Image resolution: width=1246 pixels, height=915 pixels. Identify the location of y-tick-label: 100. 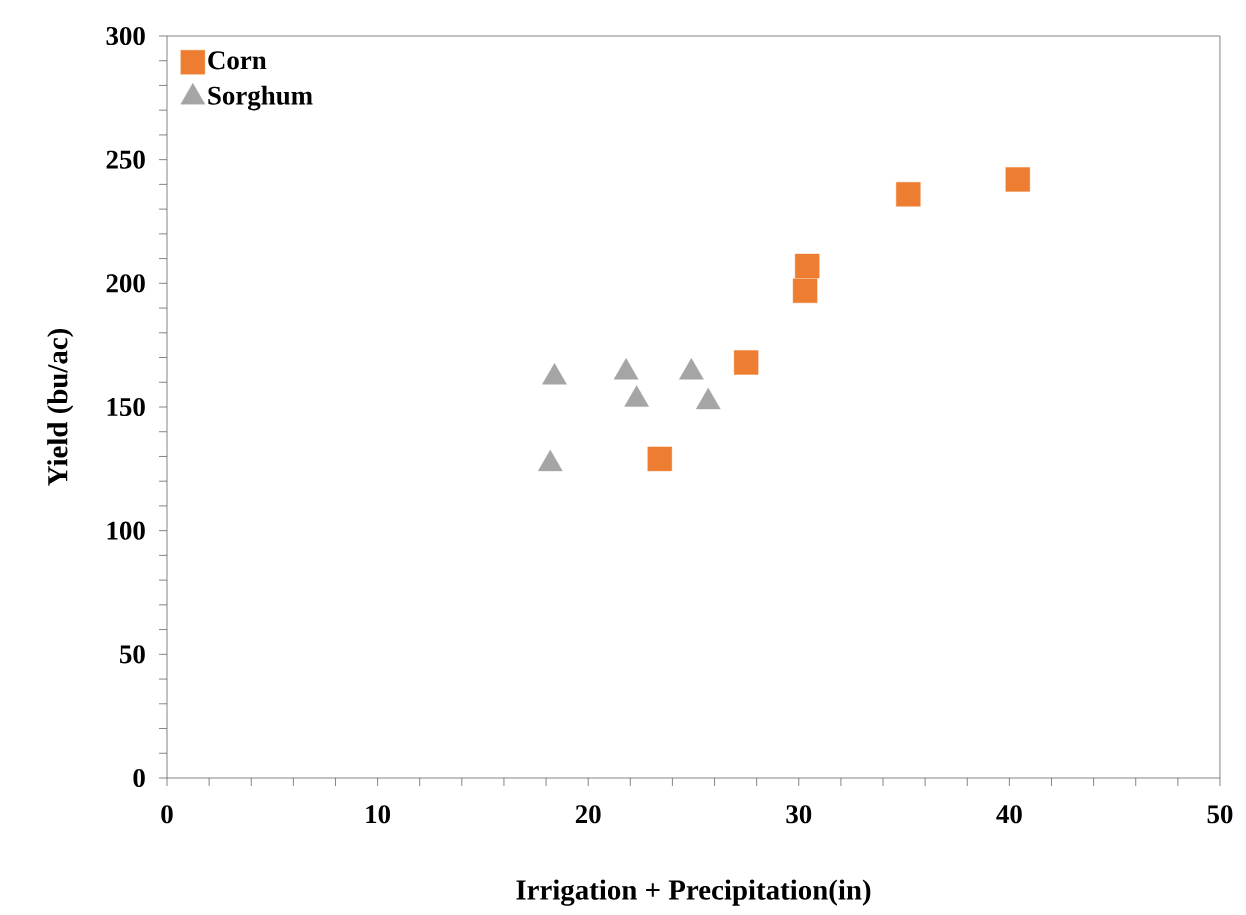
(126, 530).